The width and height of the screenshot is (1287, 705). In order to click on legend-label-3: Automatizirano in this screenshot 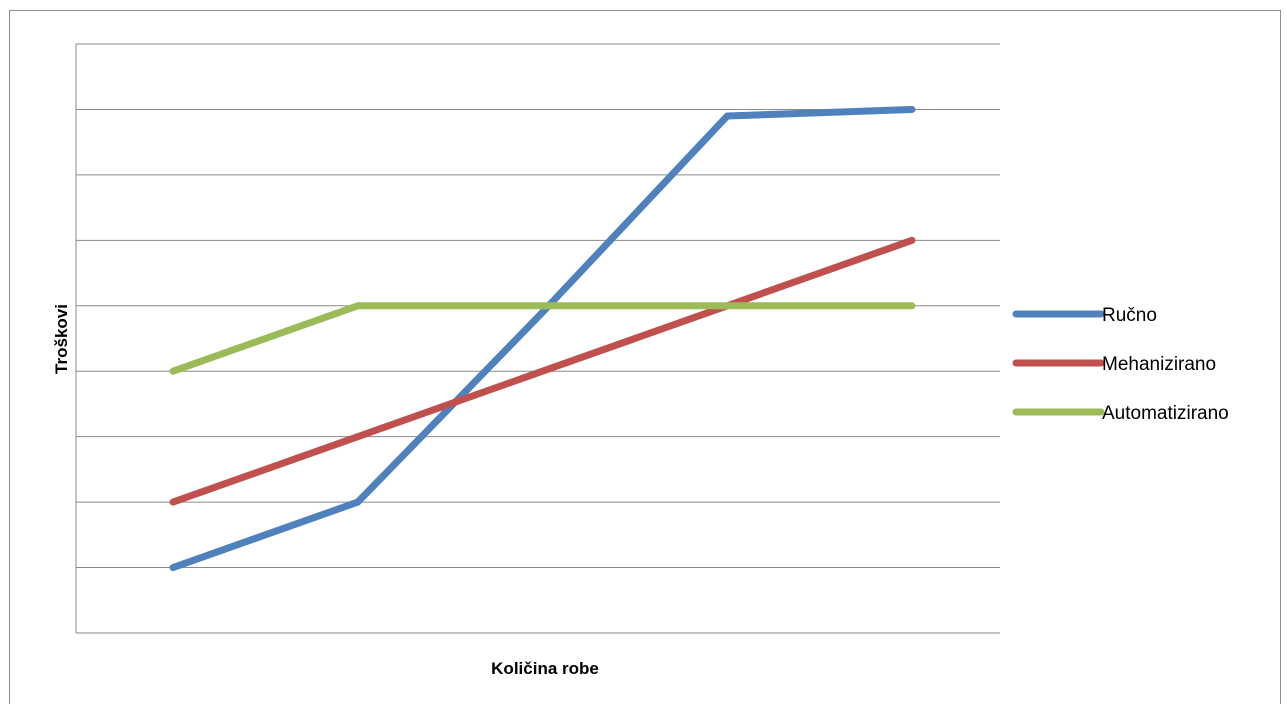, I will do `click(1165, 413)`.